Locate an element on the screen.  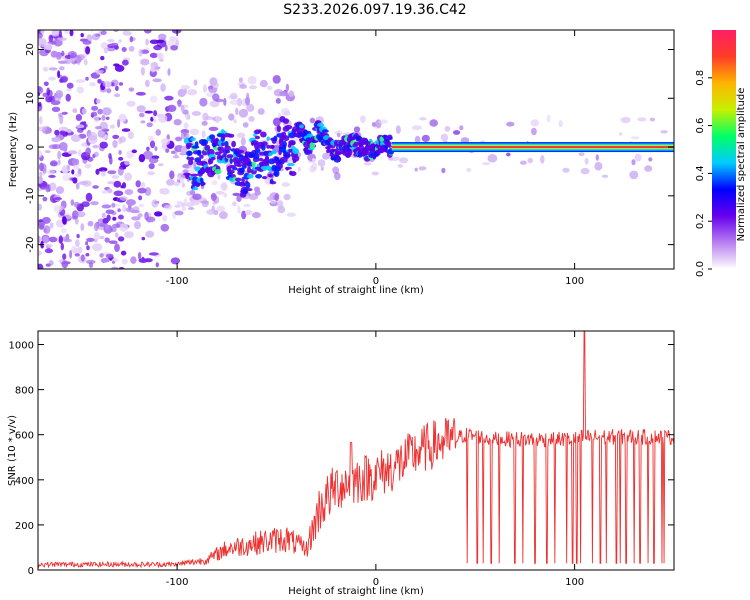
colorbar-bar is located at coordinates (724, 149).